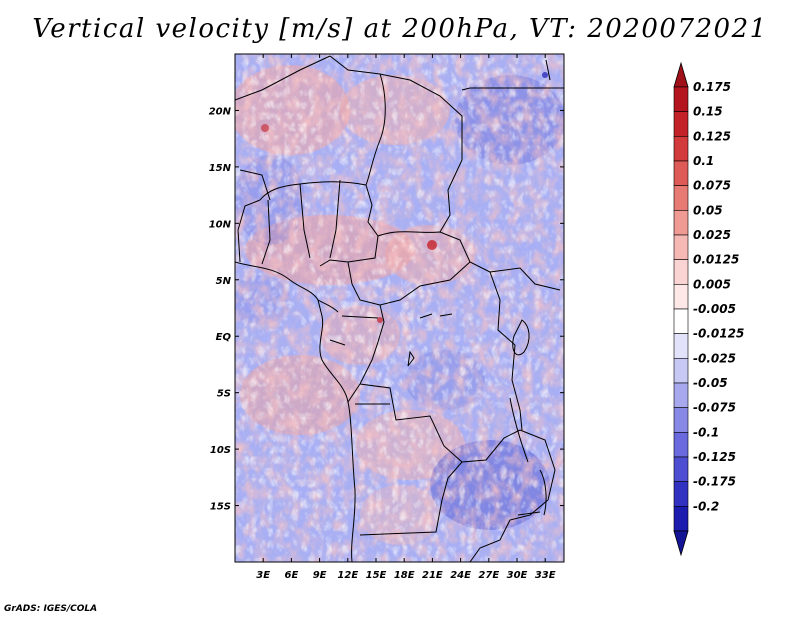  Describe the element at coordinates (712, 87) in the screenshot. I see `colorbar-label: 0.175` at that location.